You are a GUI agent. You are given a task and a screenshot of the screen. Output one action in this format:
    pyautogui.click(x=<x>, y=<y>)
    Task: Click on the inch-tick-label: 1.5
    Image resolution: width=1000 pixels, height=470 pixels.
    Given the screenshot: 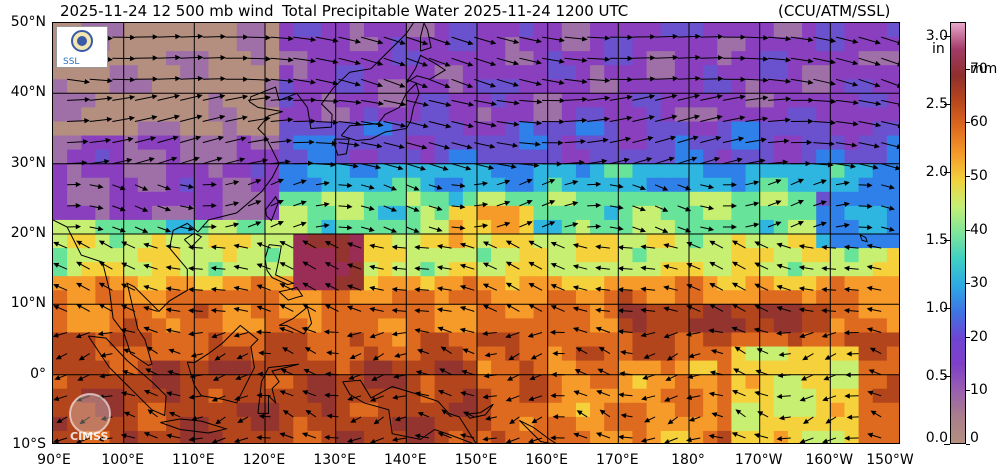 What is the action you would take?
    pyautogui.click(x=936, y=239)
    